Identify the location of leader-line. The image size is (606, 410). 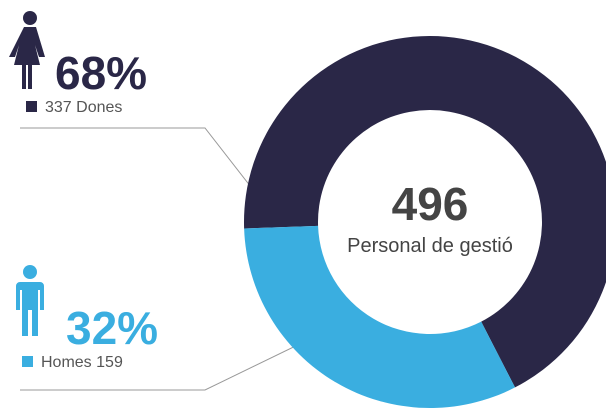
(143, 166).